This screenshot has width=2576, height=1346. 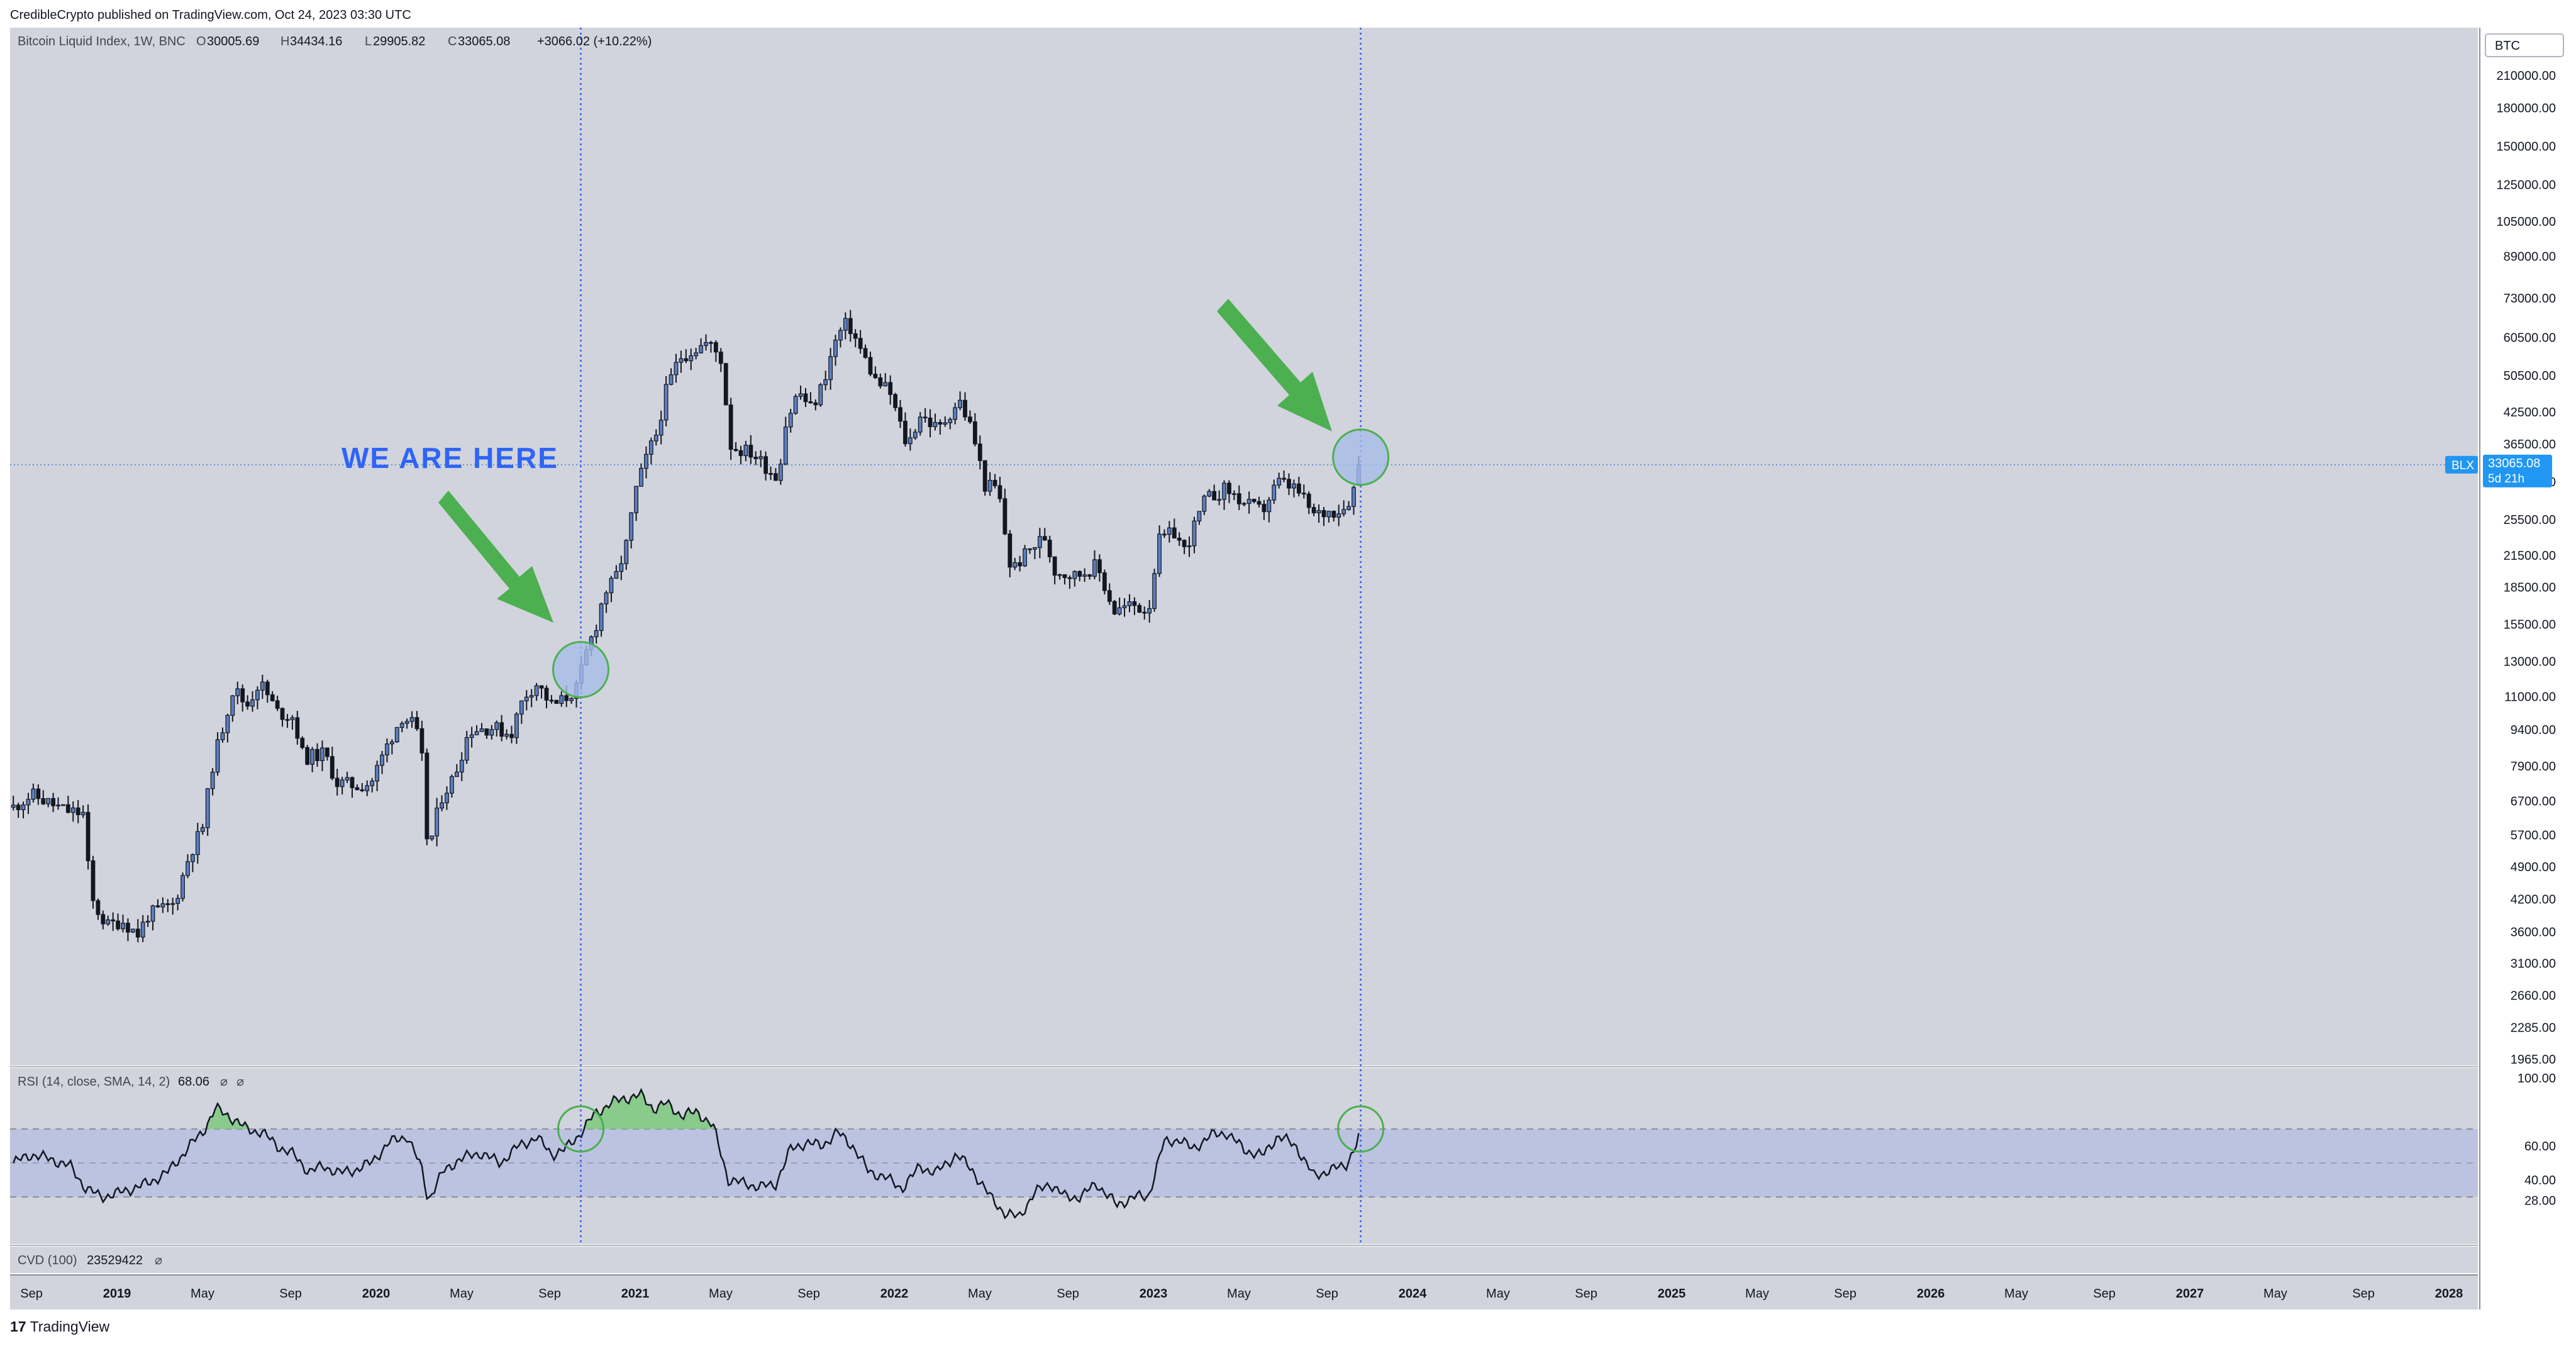 What do you see at coordinates (808, 1294) in the screenshot?
I see `time-label-9: Sep` at bounding box center [808, 1294].